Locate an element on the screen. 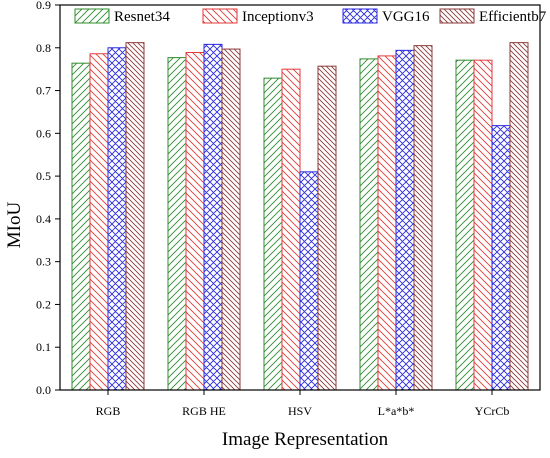 The height and width of the screenshot is (458, 550). legend-label: Resnet34 is located at coordinates (142, 17).